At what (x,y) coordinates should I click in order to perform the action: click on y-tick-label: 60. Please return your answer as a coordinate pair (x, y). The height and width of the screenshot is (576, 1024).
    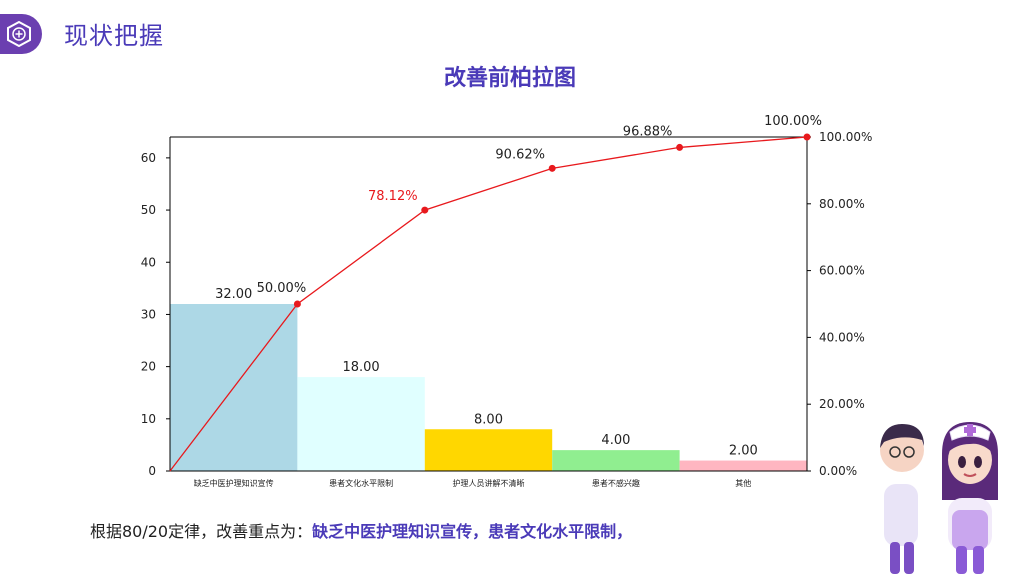
    Looking at the image, I should click on (148, 158).